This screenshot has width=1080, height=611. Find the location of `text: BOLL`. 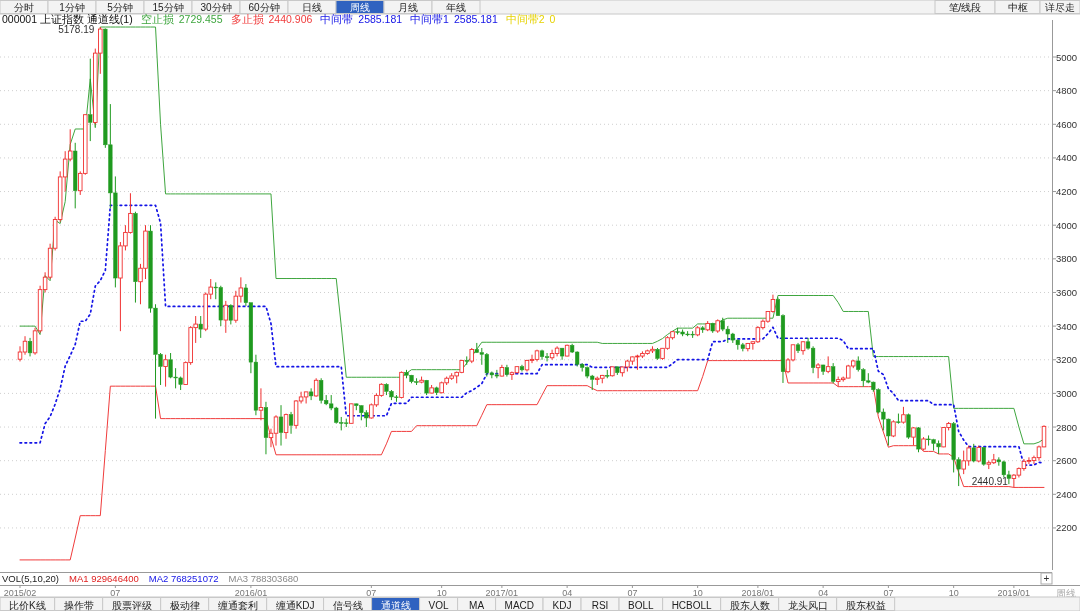

text: BOLL is located at coordinates (641, 605).